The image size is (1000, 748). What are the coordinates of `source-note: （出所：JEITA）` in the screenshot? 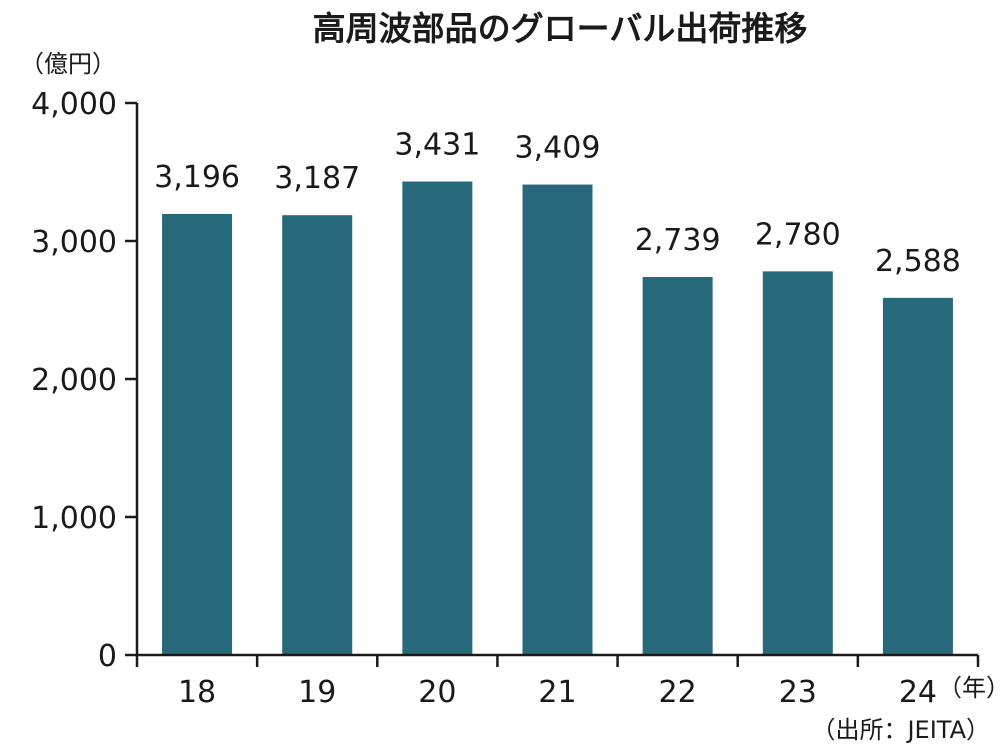 It's located at (900, 730).